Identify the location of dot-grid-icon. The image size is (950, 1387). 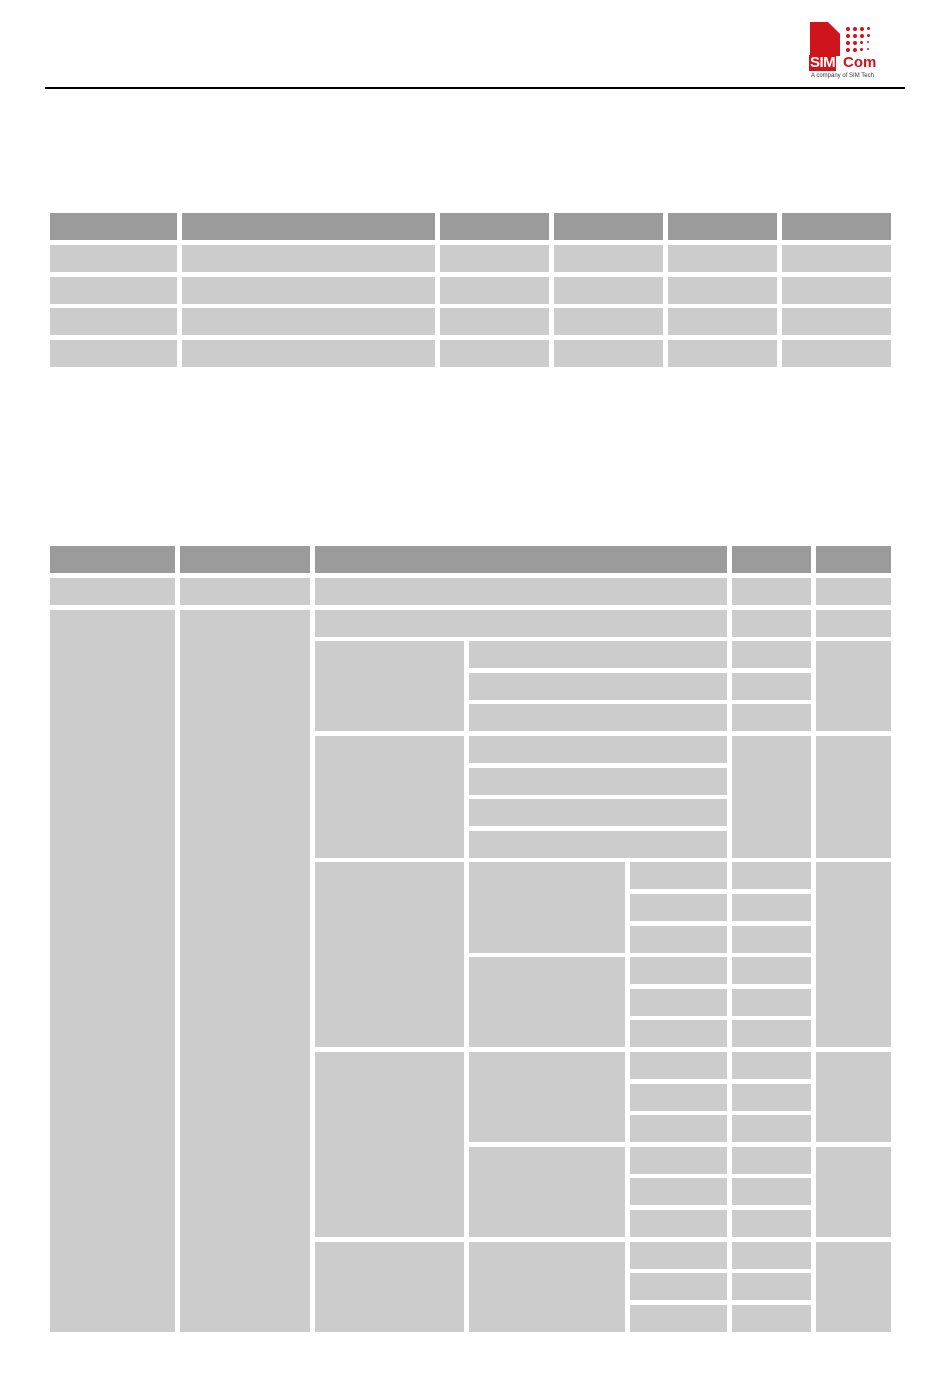
(861, 41).